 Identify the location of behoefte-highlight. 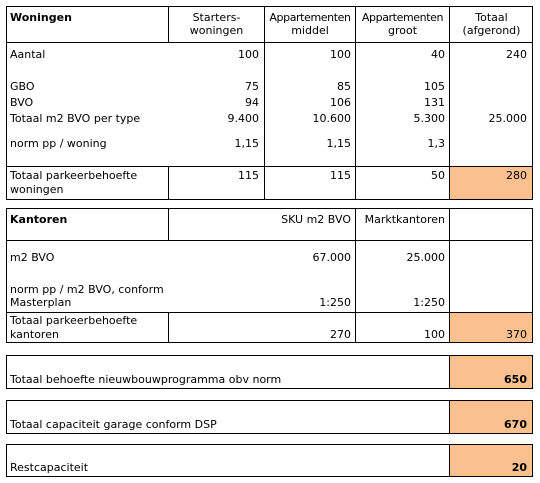
(490, 372).